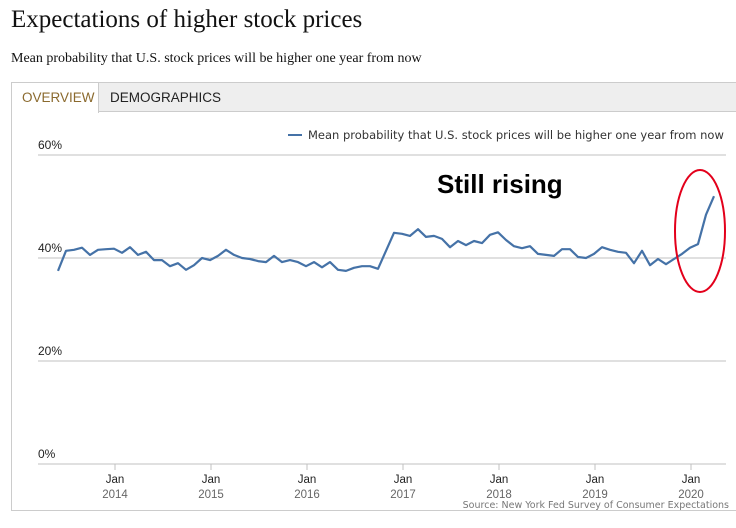  What do you see at coordinates (162, 260) in the screenshot?
I see `data-point: 2014-07: 39.6%` at bounding box center [162, 260].